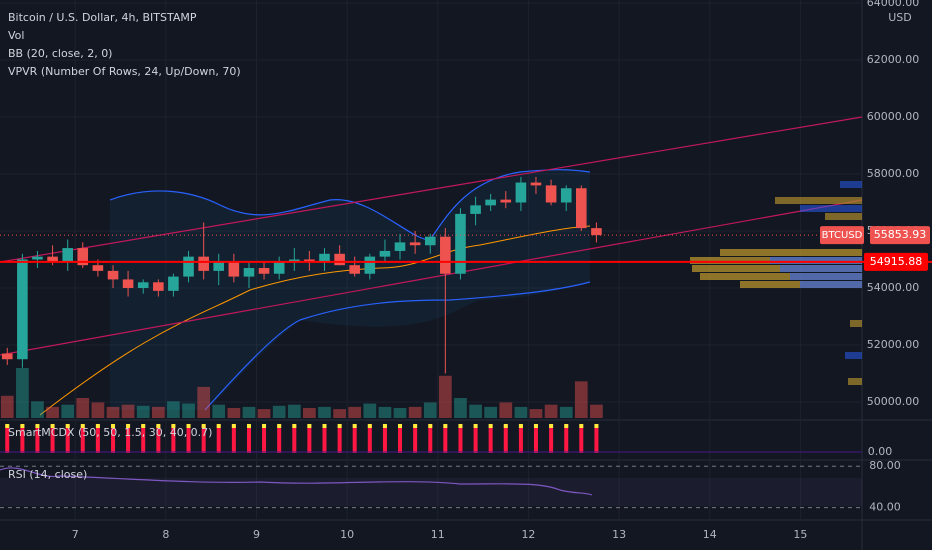  Describe the element at coordinates (893, 287) in the screenshot. I see `y-tick-label: 54000.00` at that location.